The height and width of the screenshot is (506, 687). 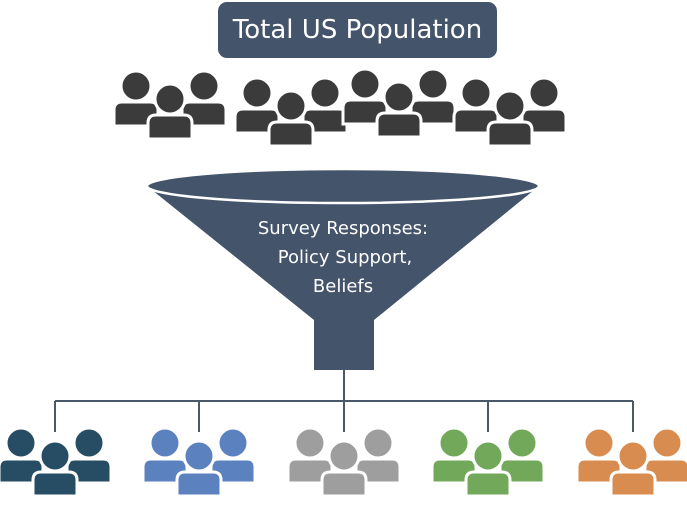 What do you see at coordinates (344, 345) in the screenshot?
I see `funnel-spout` at bounding box center [344, 345].